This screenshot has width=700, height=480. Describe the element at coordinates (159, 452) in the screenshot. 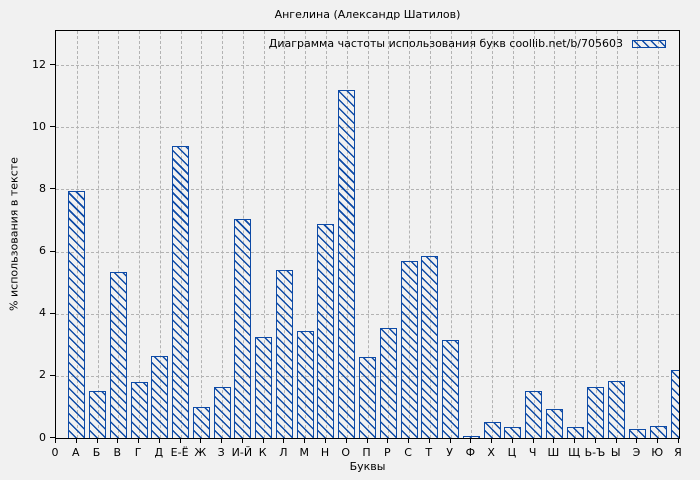

I see `xtick-label-Д: Д` at that location.